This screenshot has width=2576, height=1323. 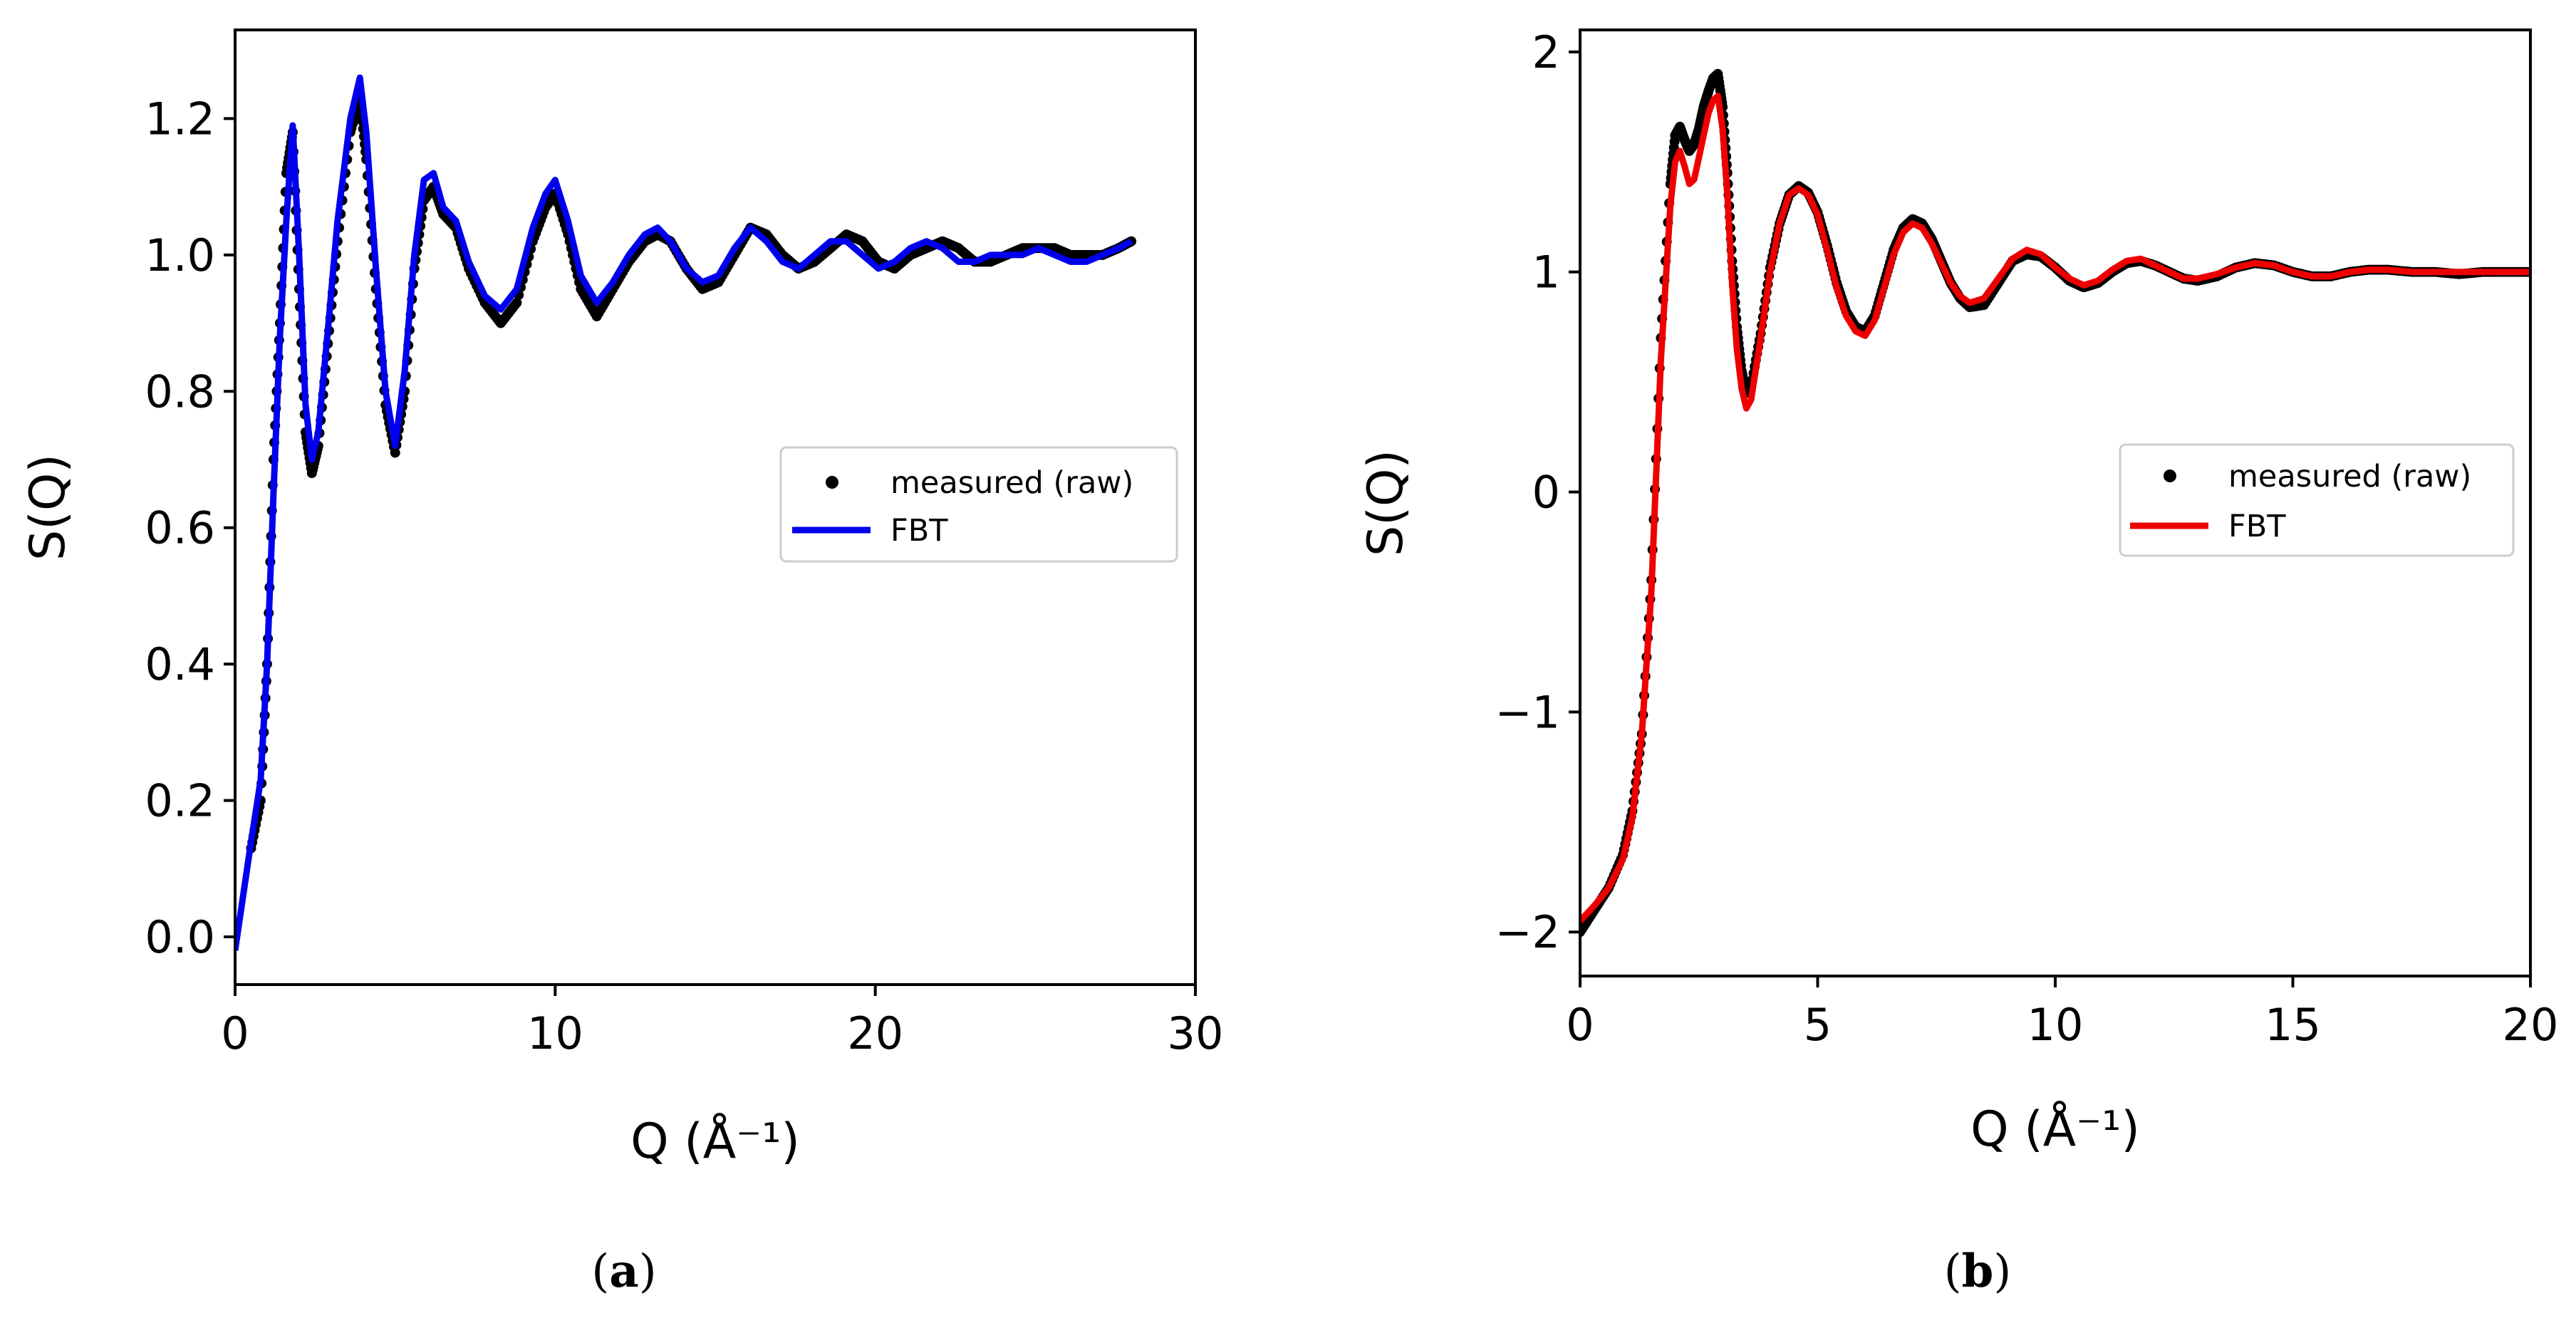 I want to click on y-ticks-a: 0.0 0.2 0.4 0.6 0.8 1.0 1.2, so click(x=190, y=528).